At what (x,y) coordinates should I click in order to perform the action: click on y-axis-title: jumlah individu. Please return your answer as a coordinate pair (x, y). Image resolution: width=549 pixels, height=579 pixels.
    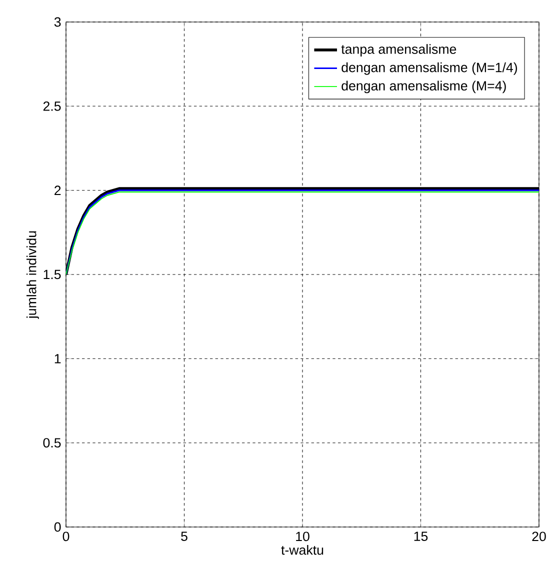
    Looking at the image, I should click on (32, 275).